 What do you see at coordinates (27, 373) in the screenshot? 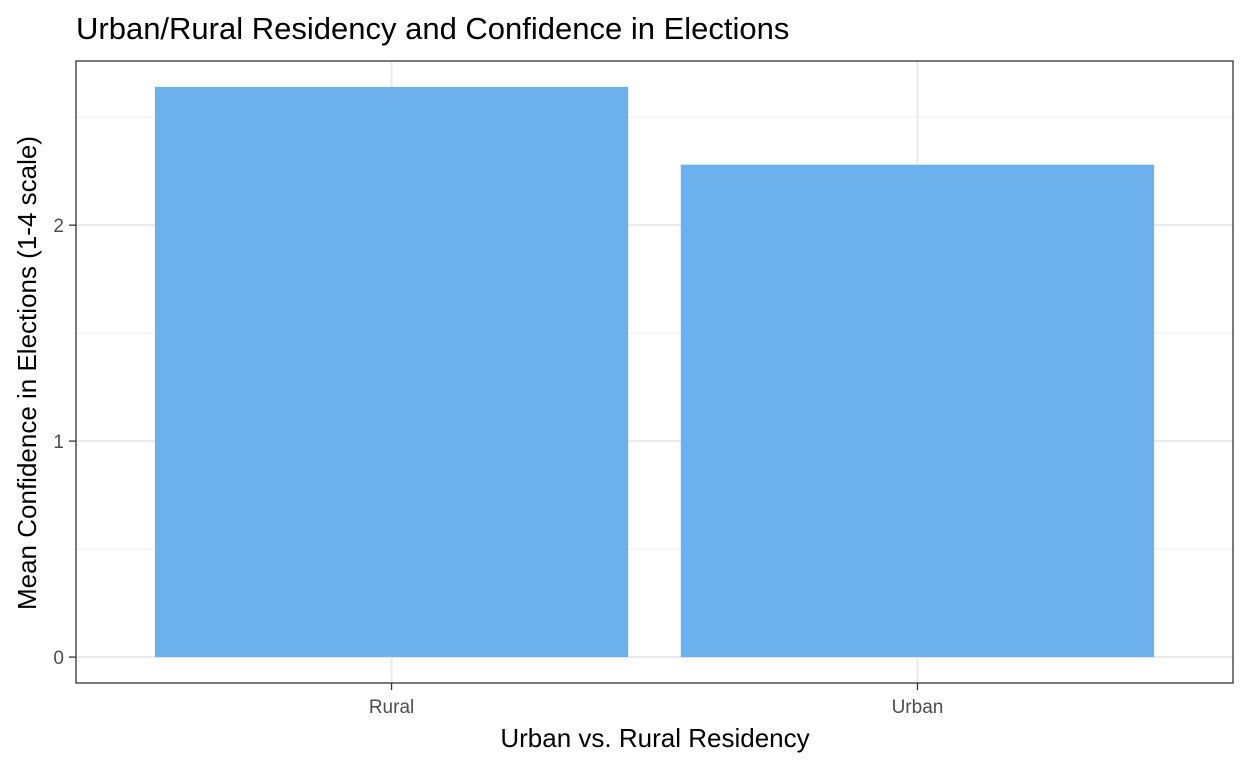
I see `y-axis-title: Mean Confidence in Elections (1-4 scale)` at bounding box center [27, 373].